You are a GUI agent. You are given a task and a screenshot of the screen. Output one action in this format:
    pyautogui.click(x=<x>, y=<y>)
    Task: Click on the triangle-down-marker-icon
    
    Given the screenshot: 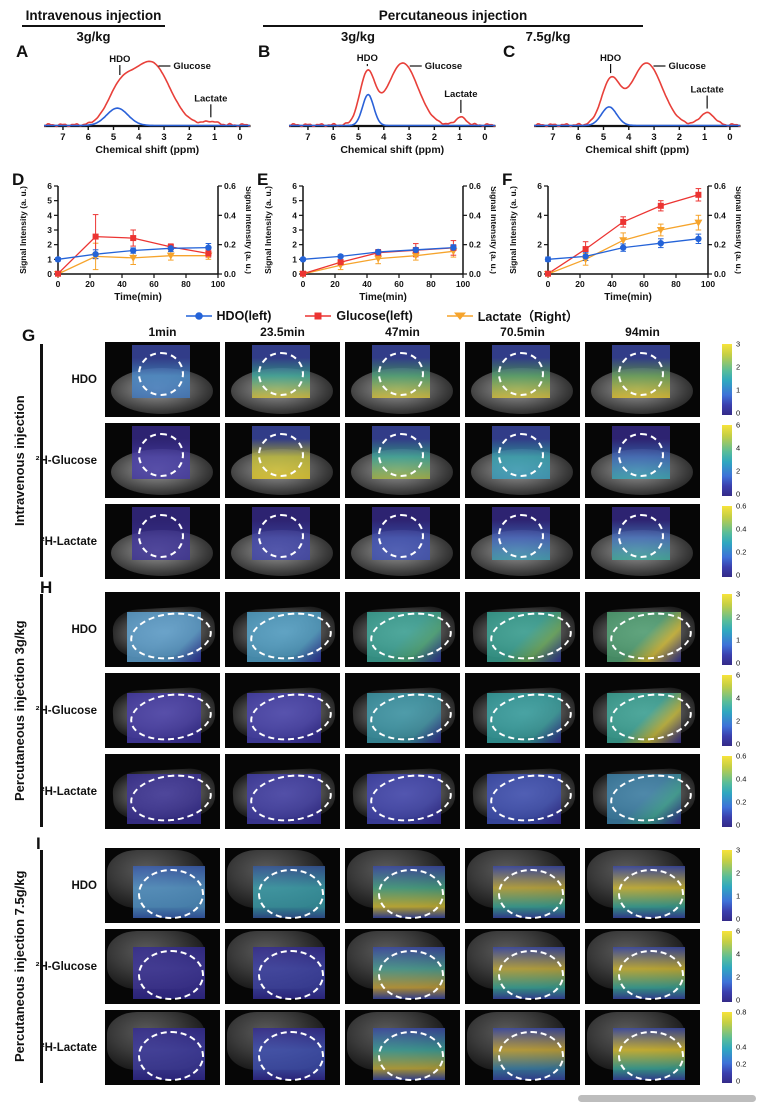 What is the action you would take?
    pyautogui.click(x=459, y=316)
    